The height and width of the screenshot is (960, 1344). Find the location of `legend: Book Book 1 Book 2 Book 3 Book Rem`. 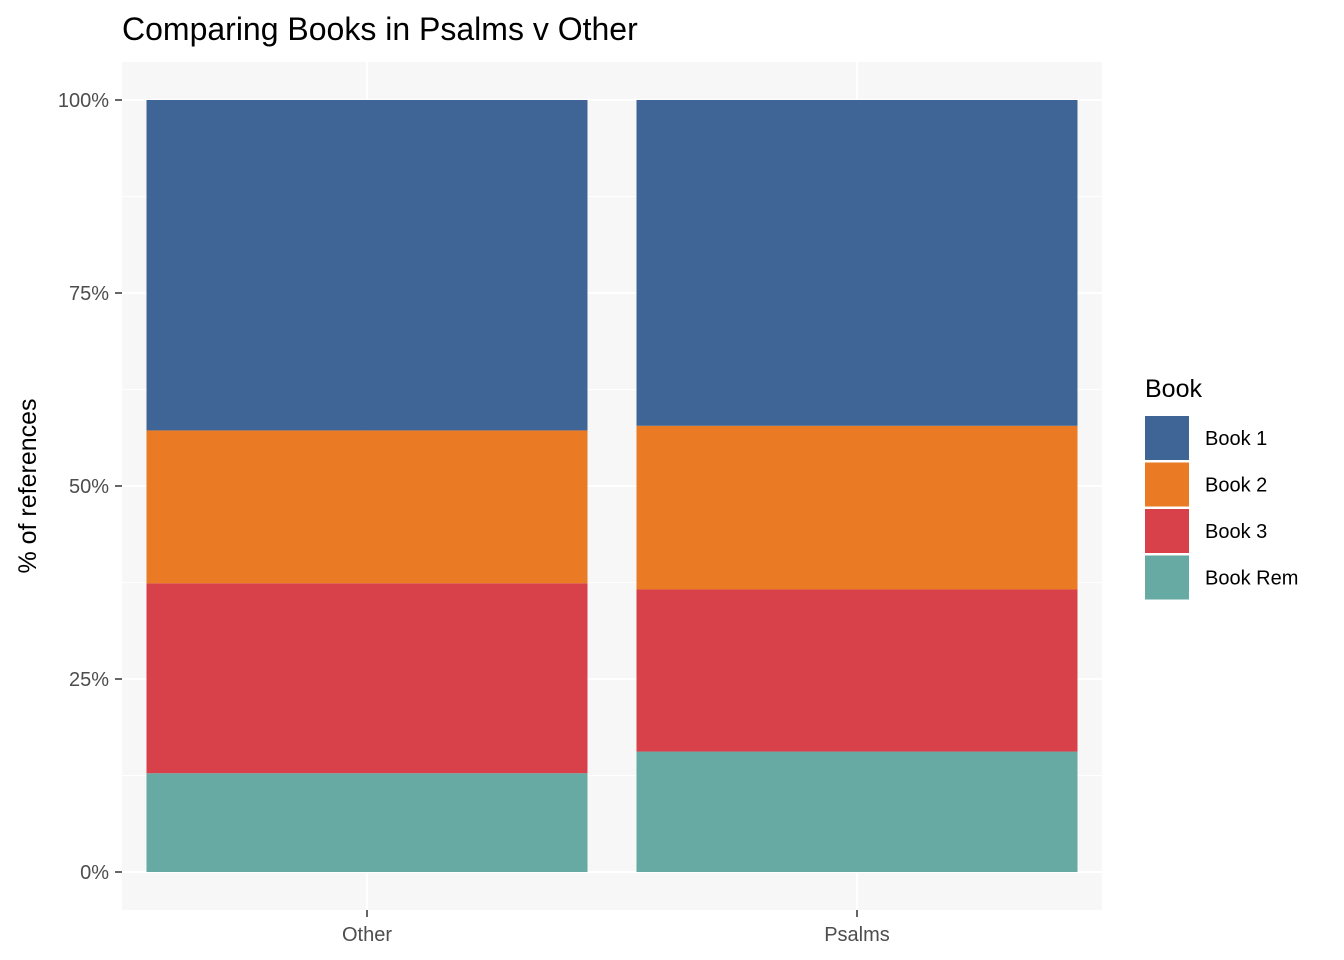

legend: Book Book 1 Book 2 Book 3 Book Rem is located at coordinates (1221, 487).